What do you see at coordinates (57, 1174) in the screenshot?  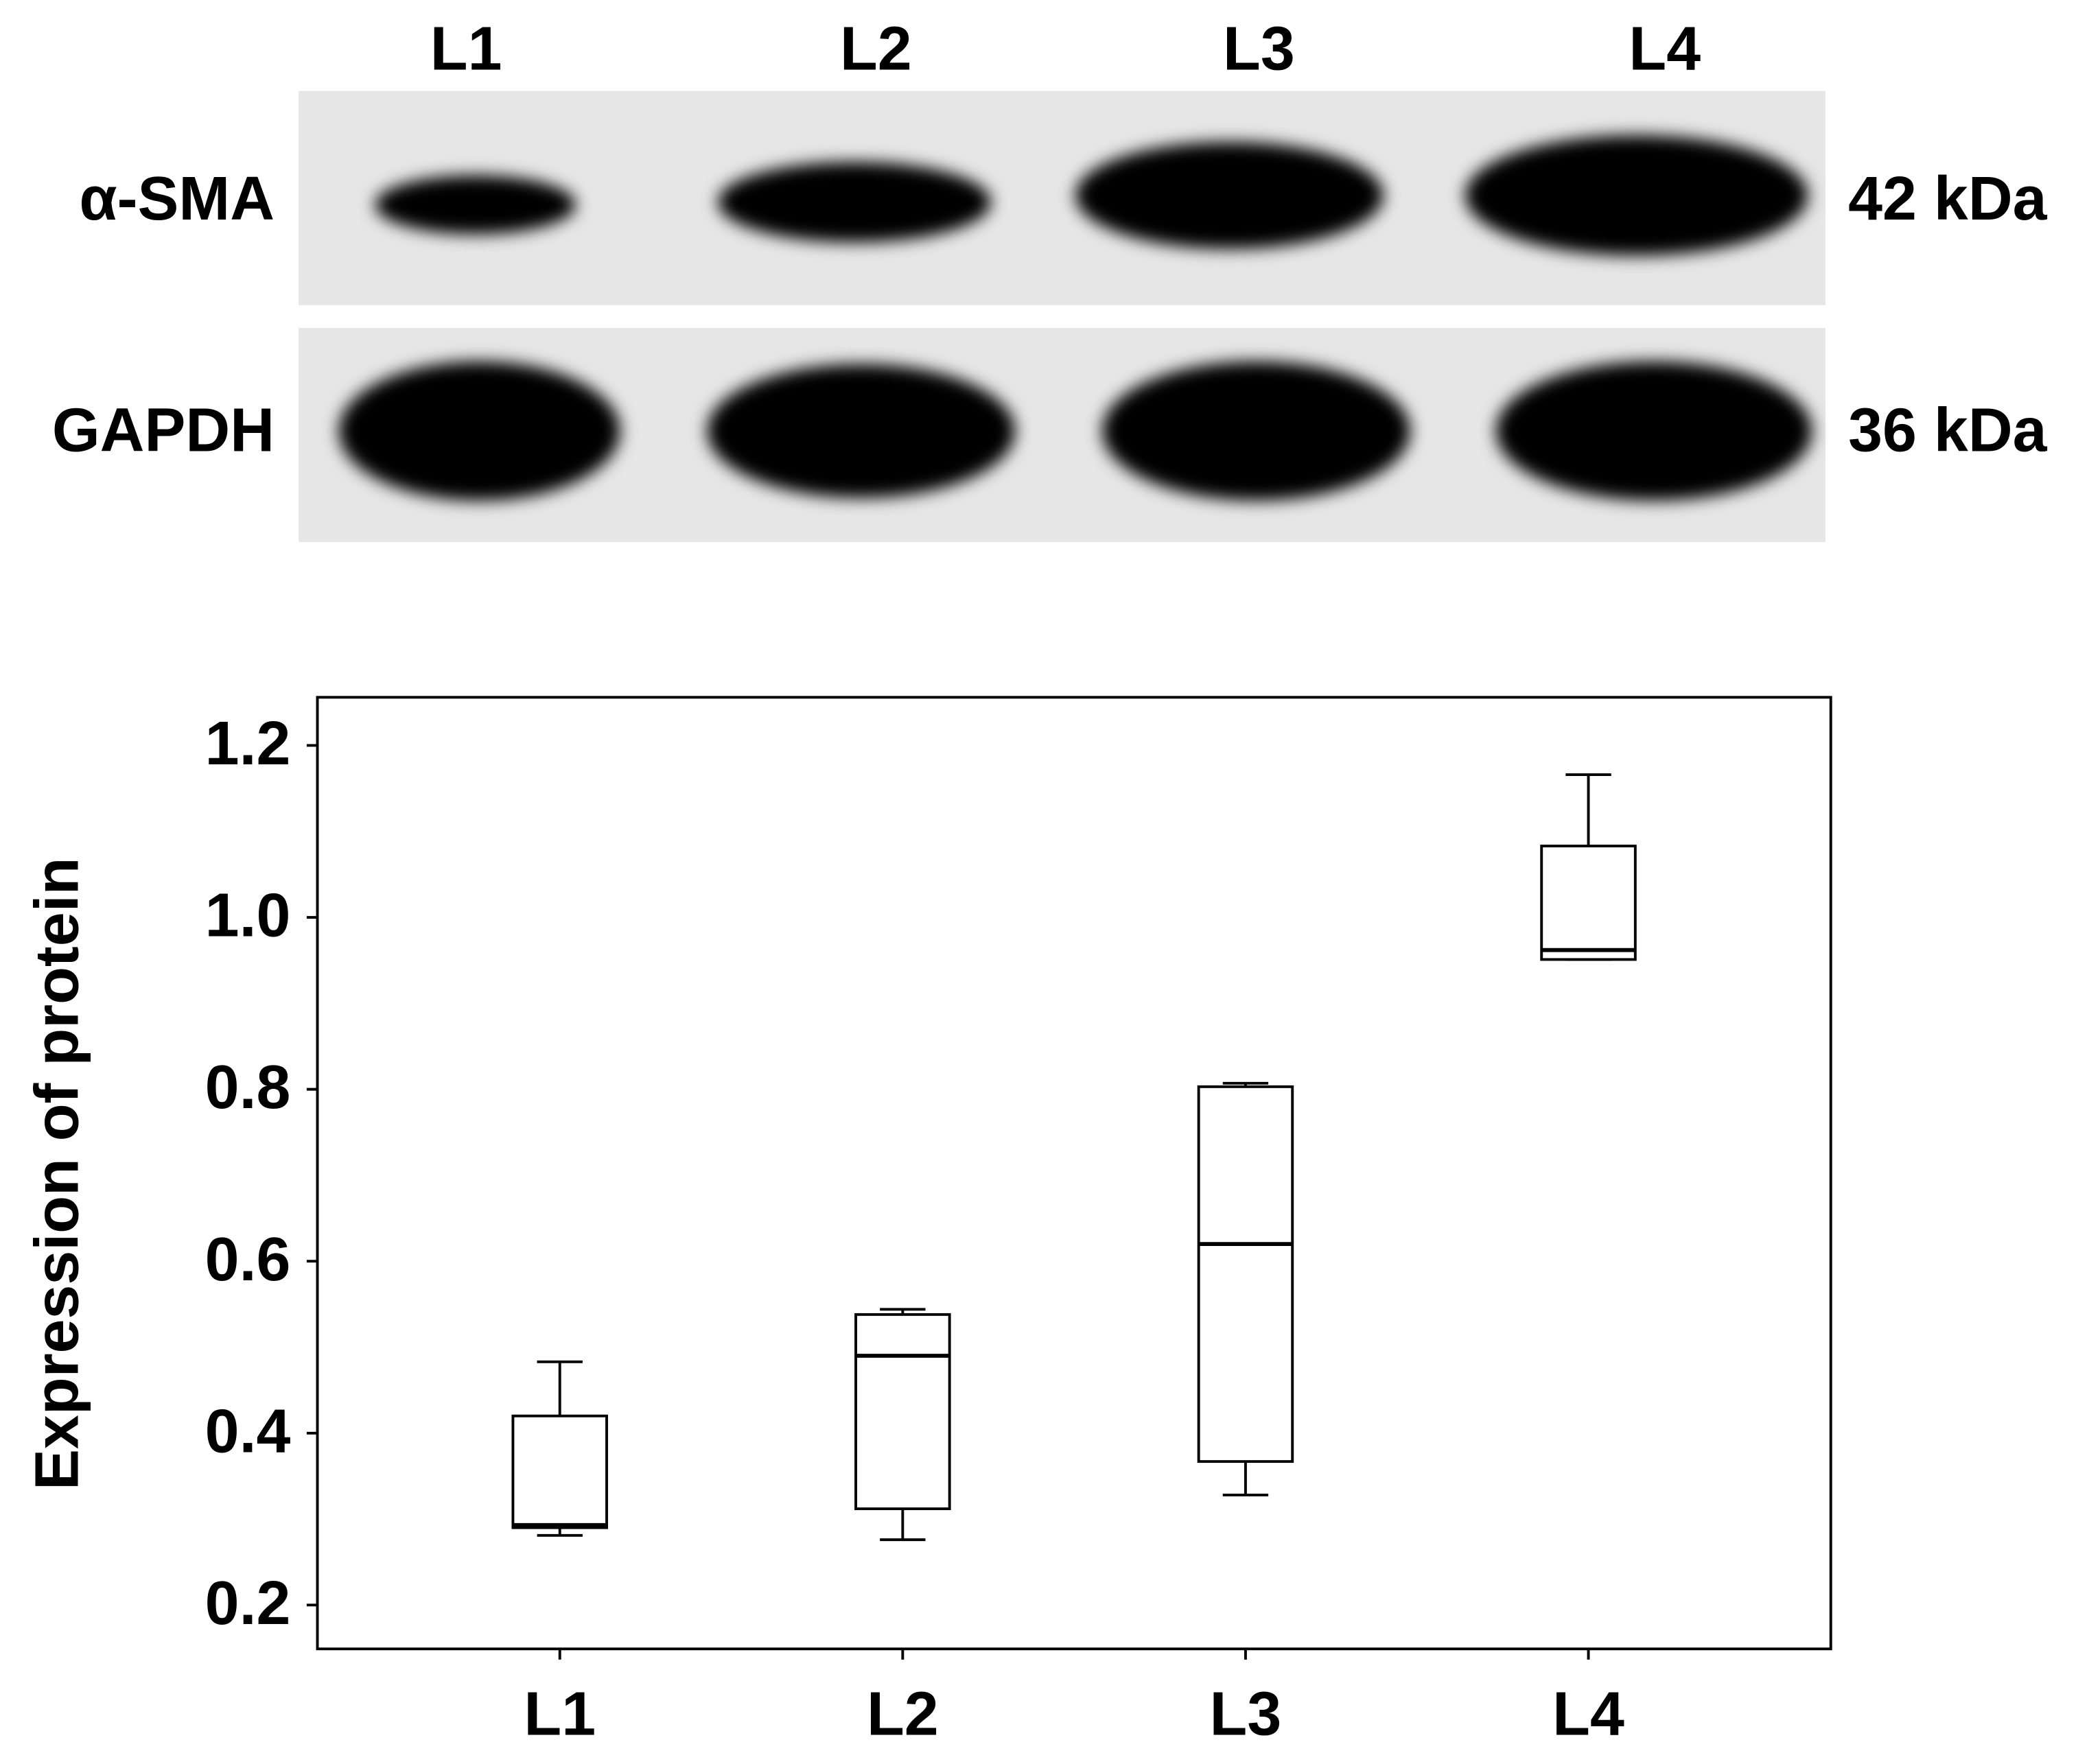 I see `y-axis-label: Expression of protein` at bounding box center [57, 1174].